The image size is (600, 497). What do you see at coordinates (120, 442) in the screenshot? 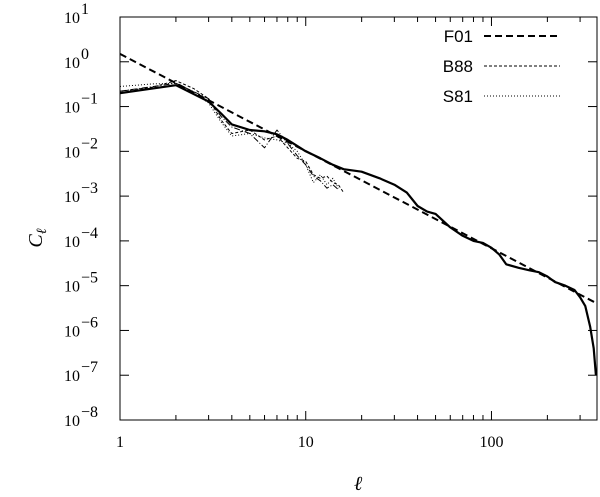
I see `x-tick-label: 1` at bounding box center [120, 442].